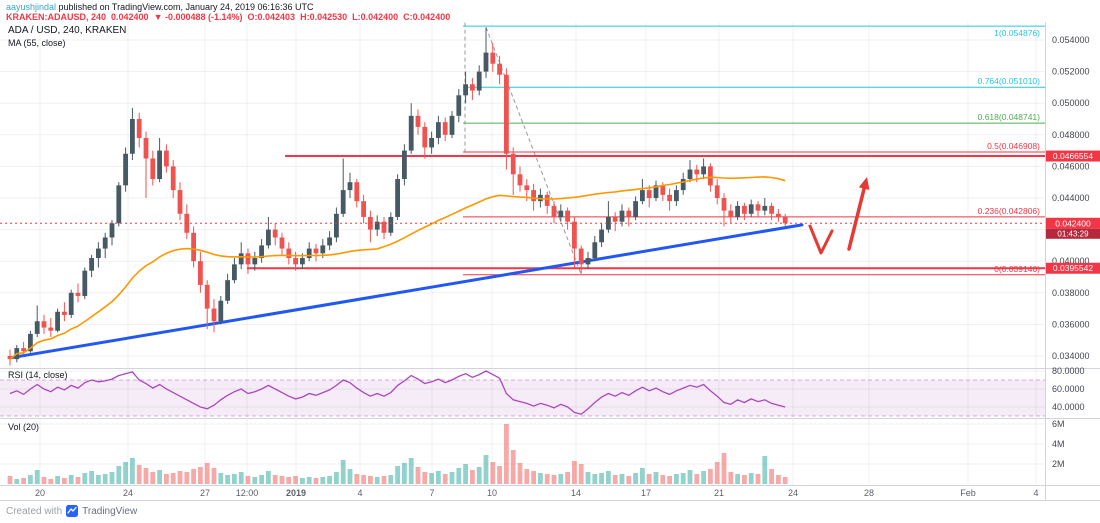  Describe the element at coordinates (537, 493) in the screenshot. I see `time-axis: 20 24 27 12:00 2019 4 7 10 14 17 21 24 28 Feb 4` at that location.